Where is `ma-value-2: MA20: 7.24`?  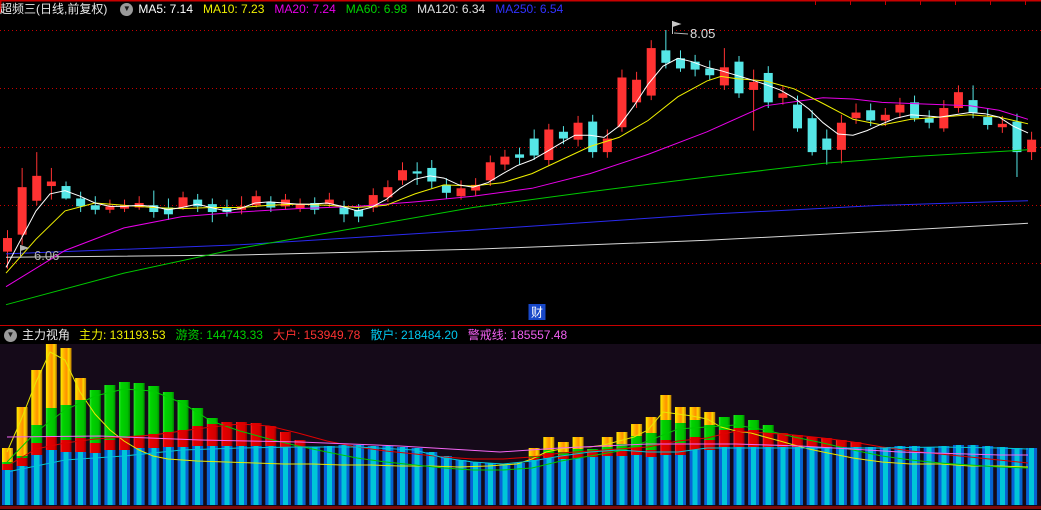
ma-value-2: MA20: 7.24 is located at coordinates (305, 9).